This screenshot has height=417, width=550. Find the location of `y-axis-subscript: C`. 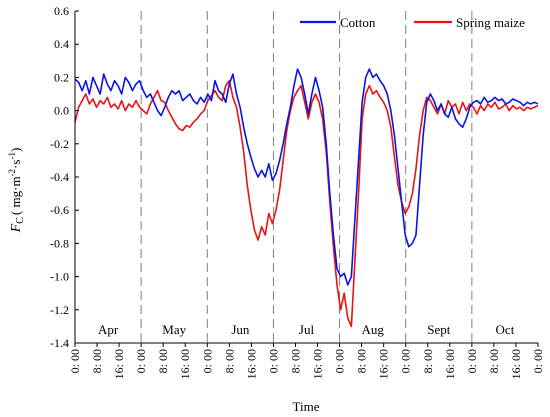

y-axis-subscript: C is located at coordinates (20, 220).